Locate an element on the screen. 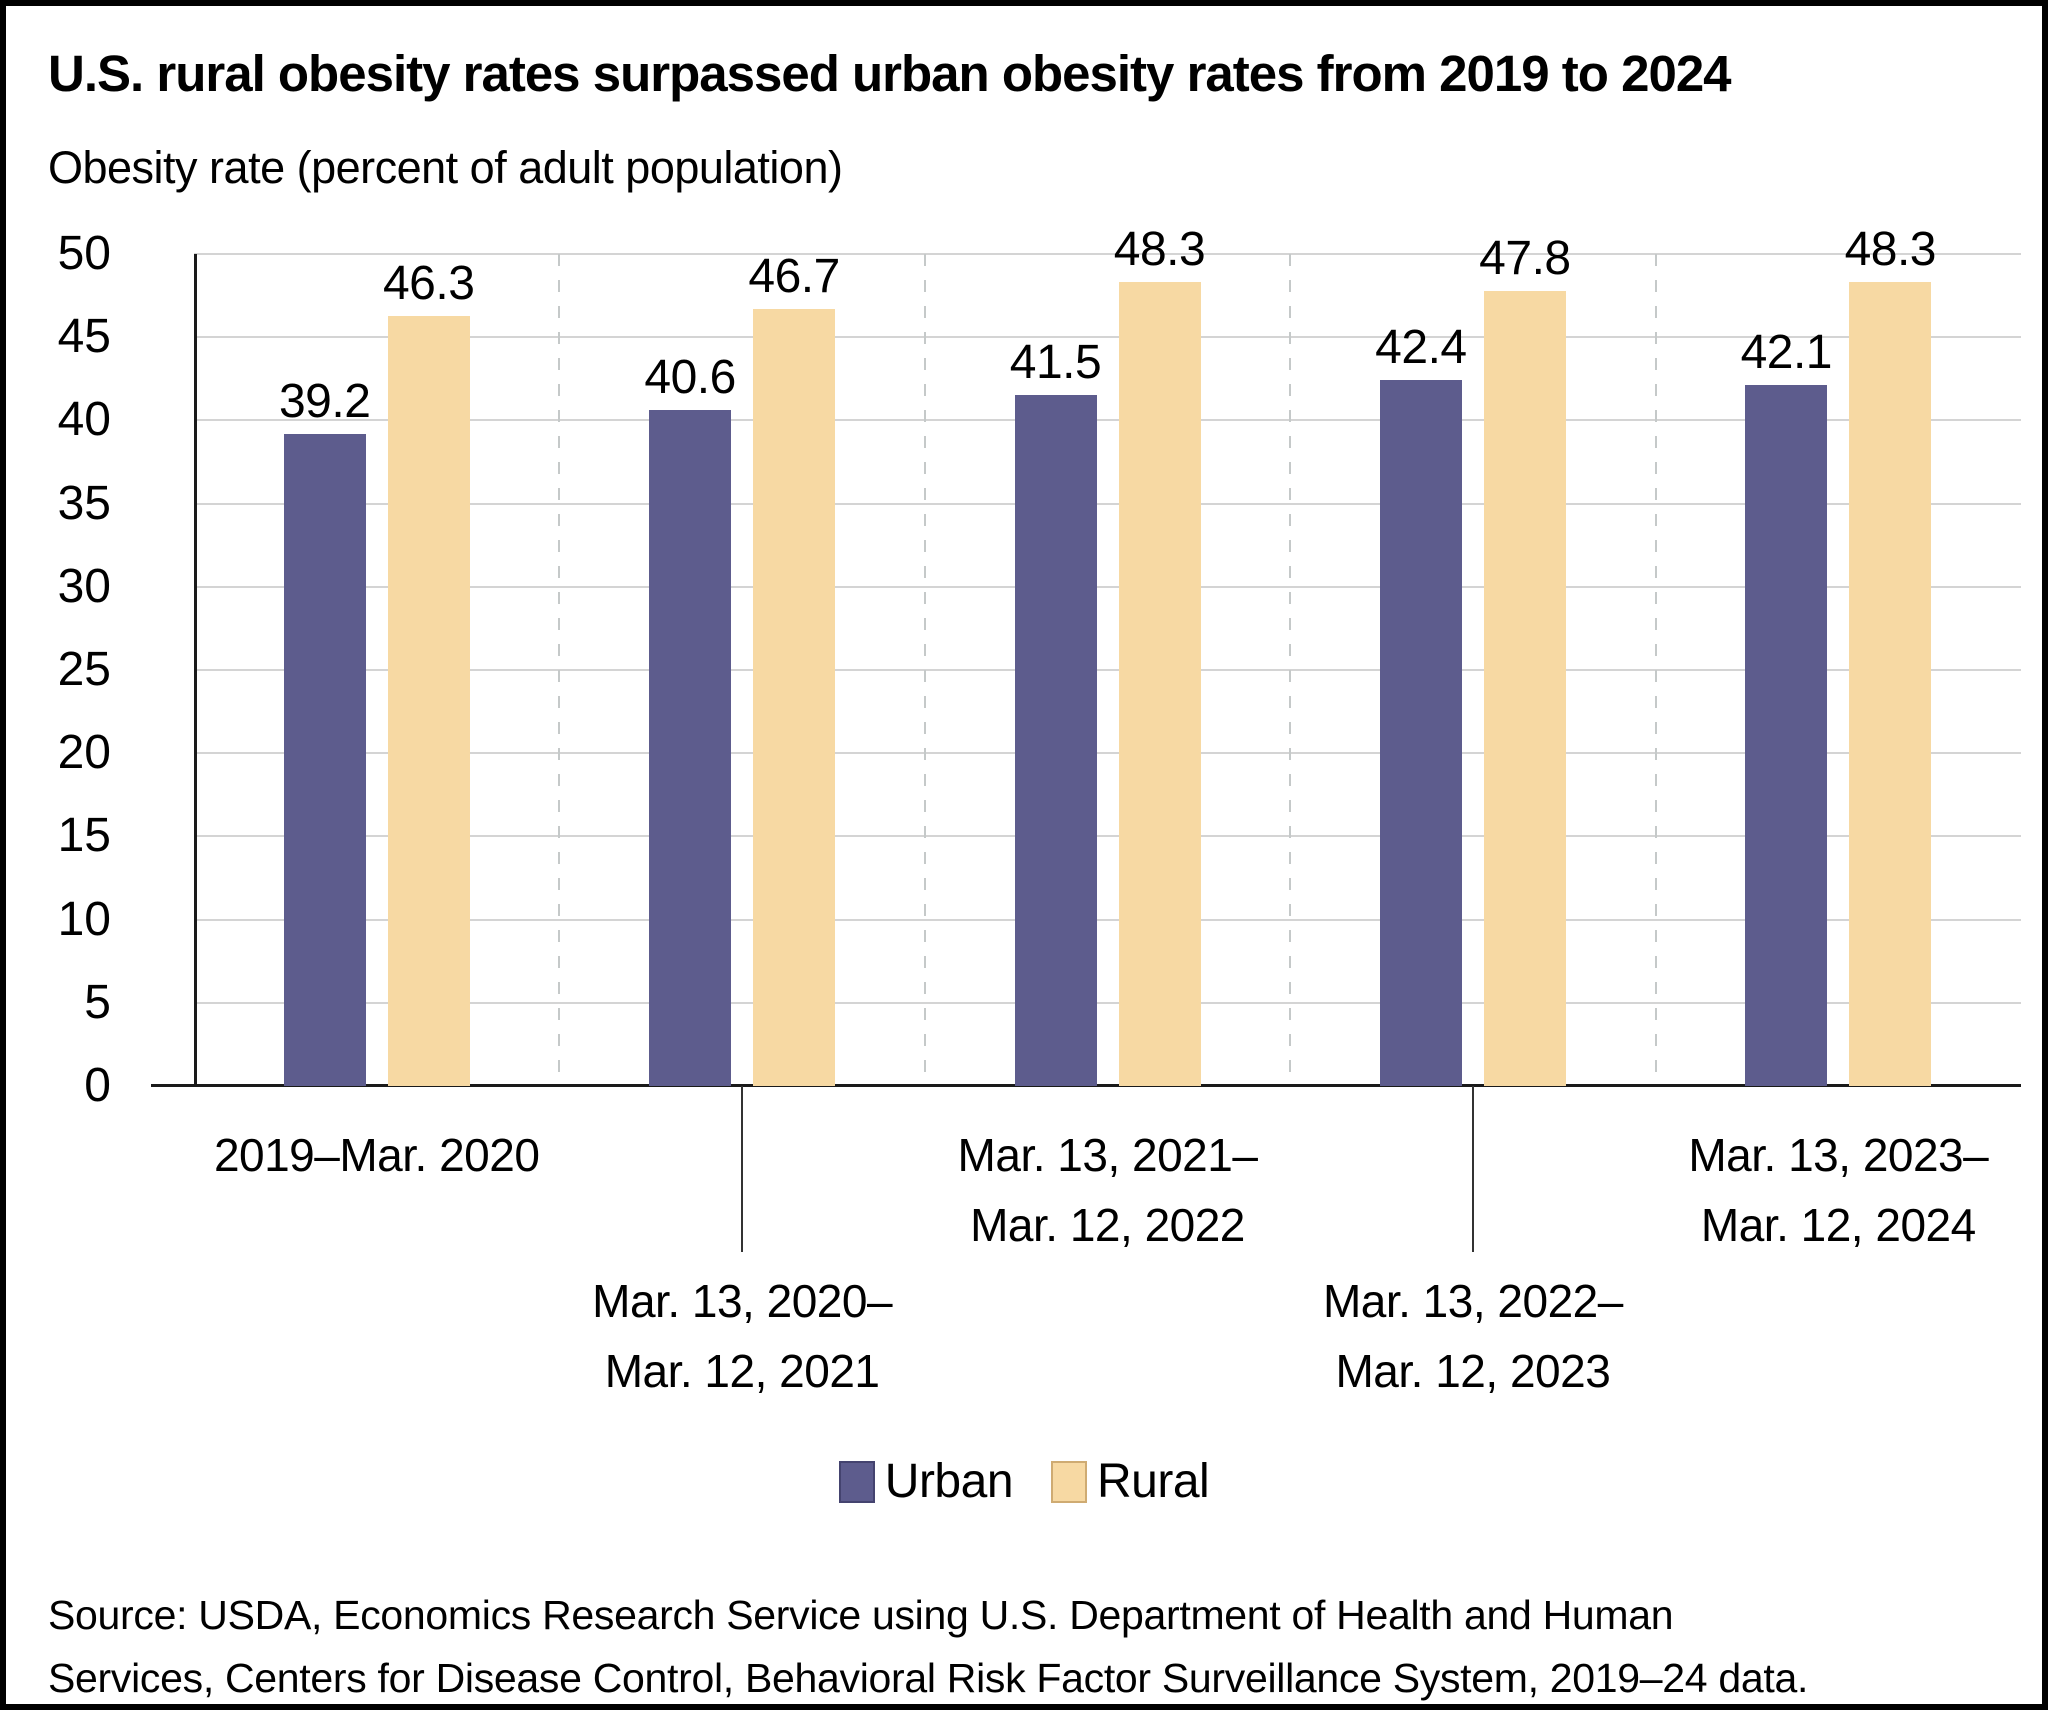 The image size is (2048, 1710). x-label-group-2-line-1: Mar. 12, 2022 is located at coordinates (1107, 1225).